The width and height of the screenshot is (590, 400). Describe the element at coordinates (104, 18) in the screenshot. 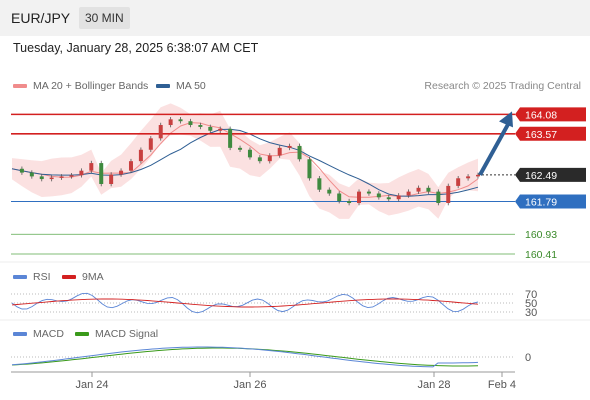

I see `timeframe-badge: 30 MIN` at that location.